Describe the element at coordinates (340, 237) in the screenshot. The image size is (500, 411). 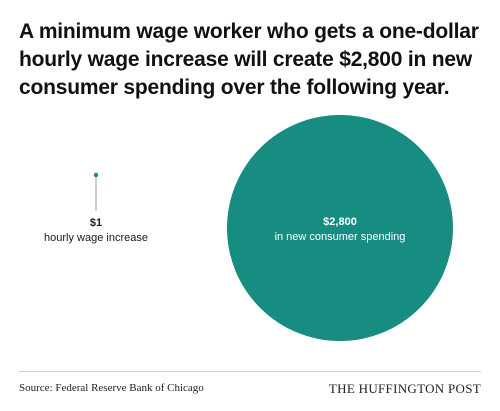
I see `large-bubble-caption: in new consumer spending` at that location.